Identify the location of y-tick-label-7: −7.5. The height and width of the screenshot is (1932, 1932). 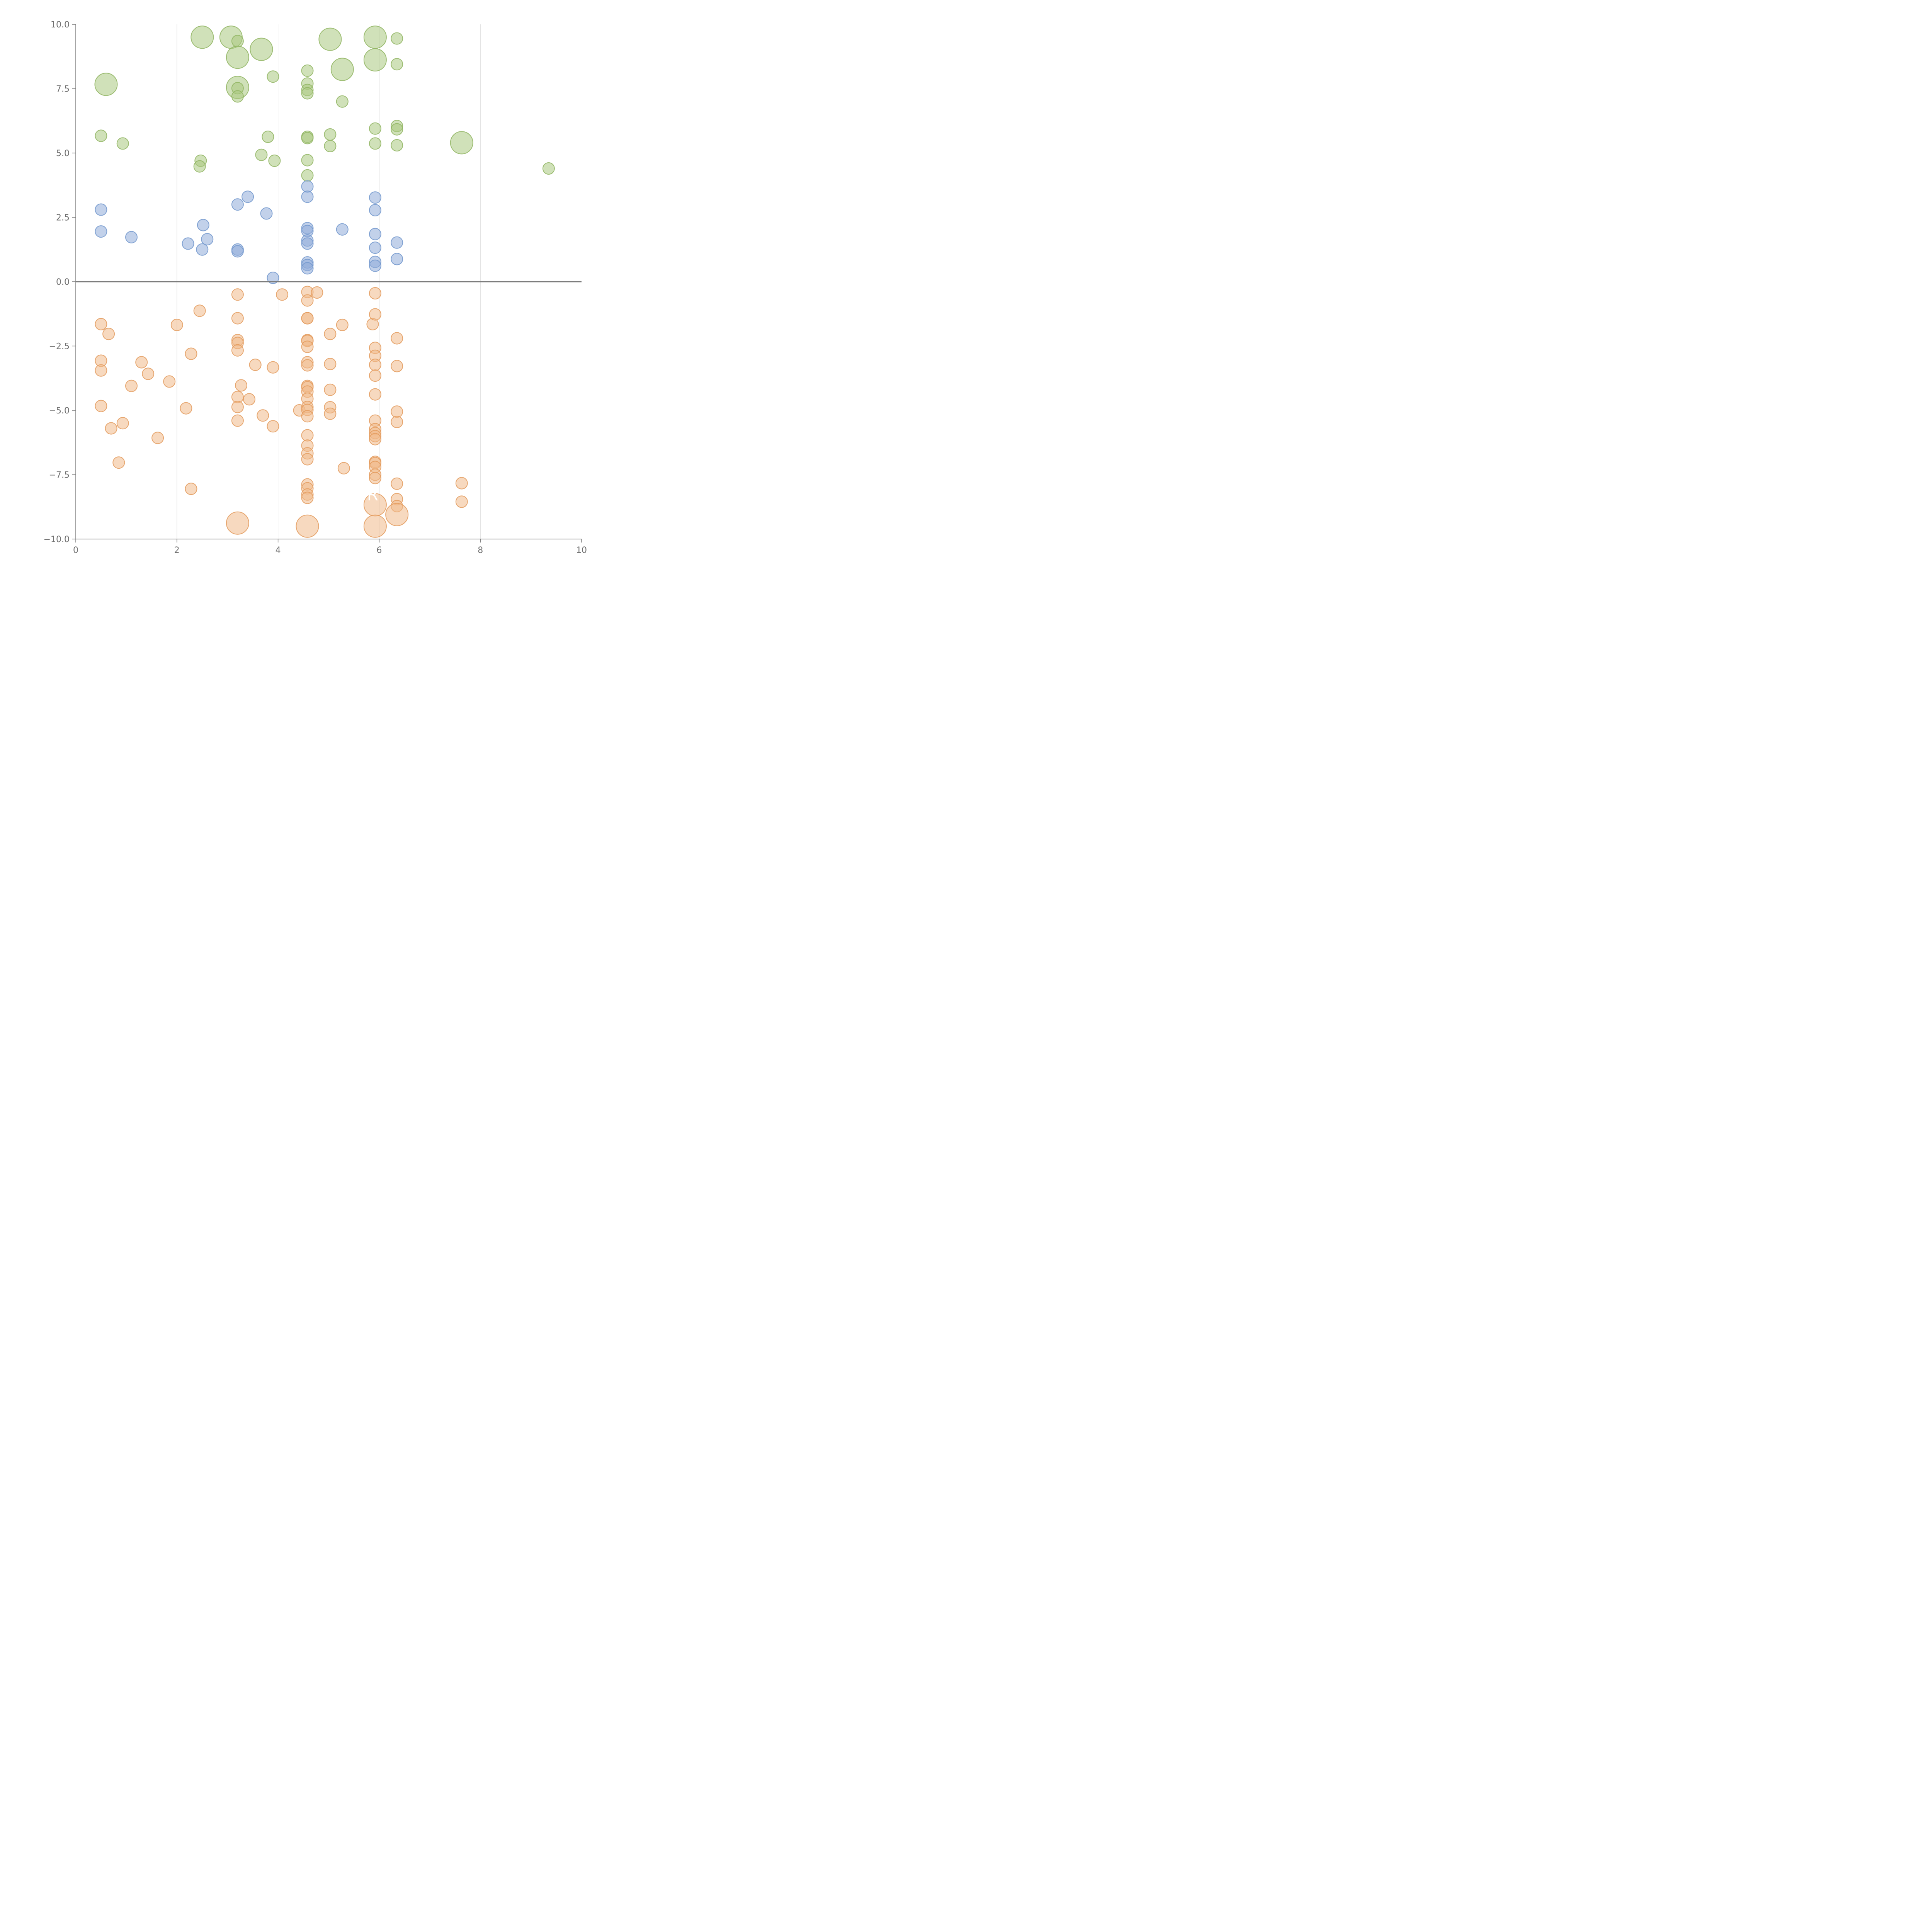
(60, 475).